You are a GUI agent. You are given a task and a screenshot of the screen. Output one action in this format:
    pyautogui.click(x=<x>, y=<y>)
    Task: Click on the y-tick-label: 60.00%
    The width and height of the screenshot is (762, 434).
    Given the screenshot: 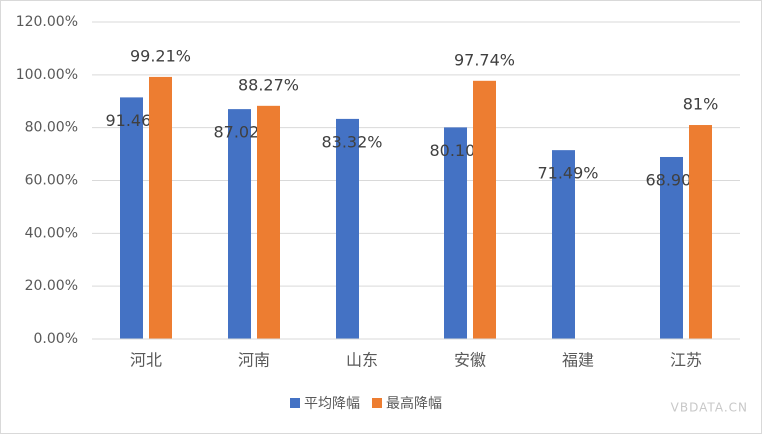 What is the action you would take?
    pyautogui.click(x=51, y=181)
    